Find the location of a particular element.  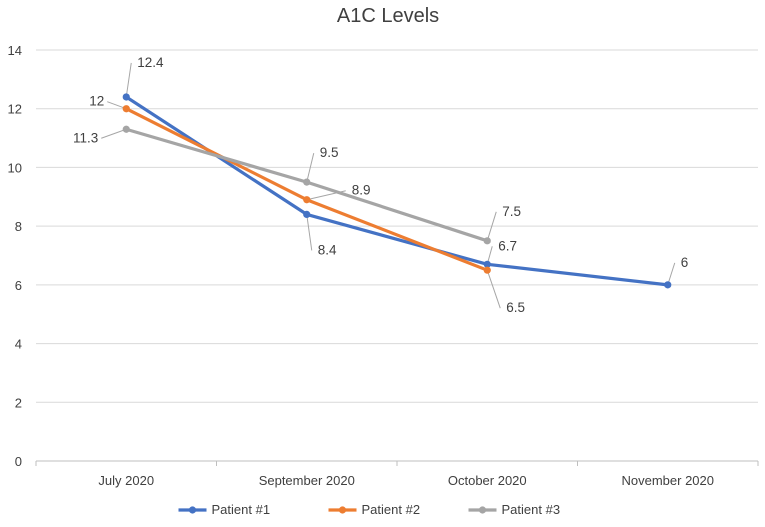

y-tick-label: 8 is located at coordinates (18, 226).